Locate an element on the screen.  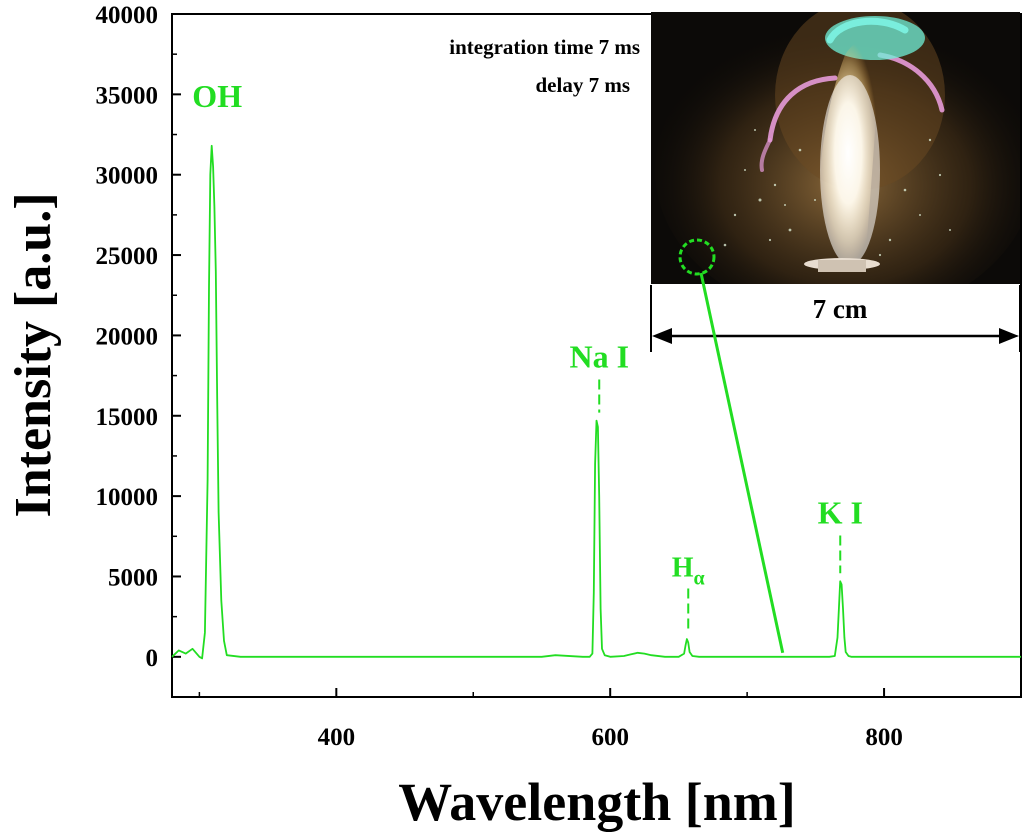
y-tick-label: 35000 is located at coordinates (127, 95).